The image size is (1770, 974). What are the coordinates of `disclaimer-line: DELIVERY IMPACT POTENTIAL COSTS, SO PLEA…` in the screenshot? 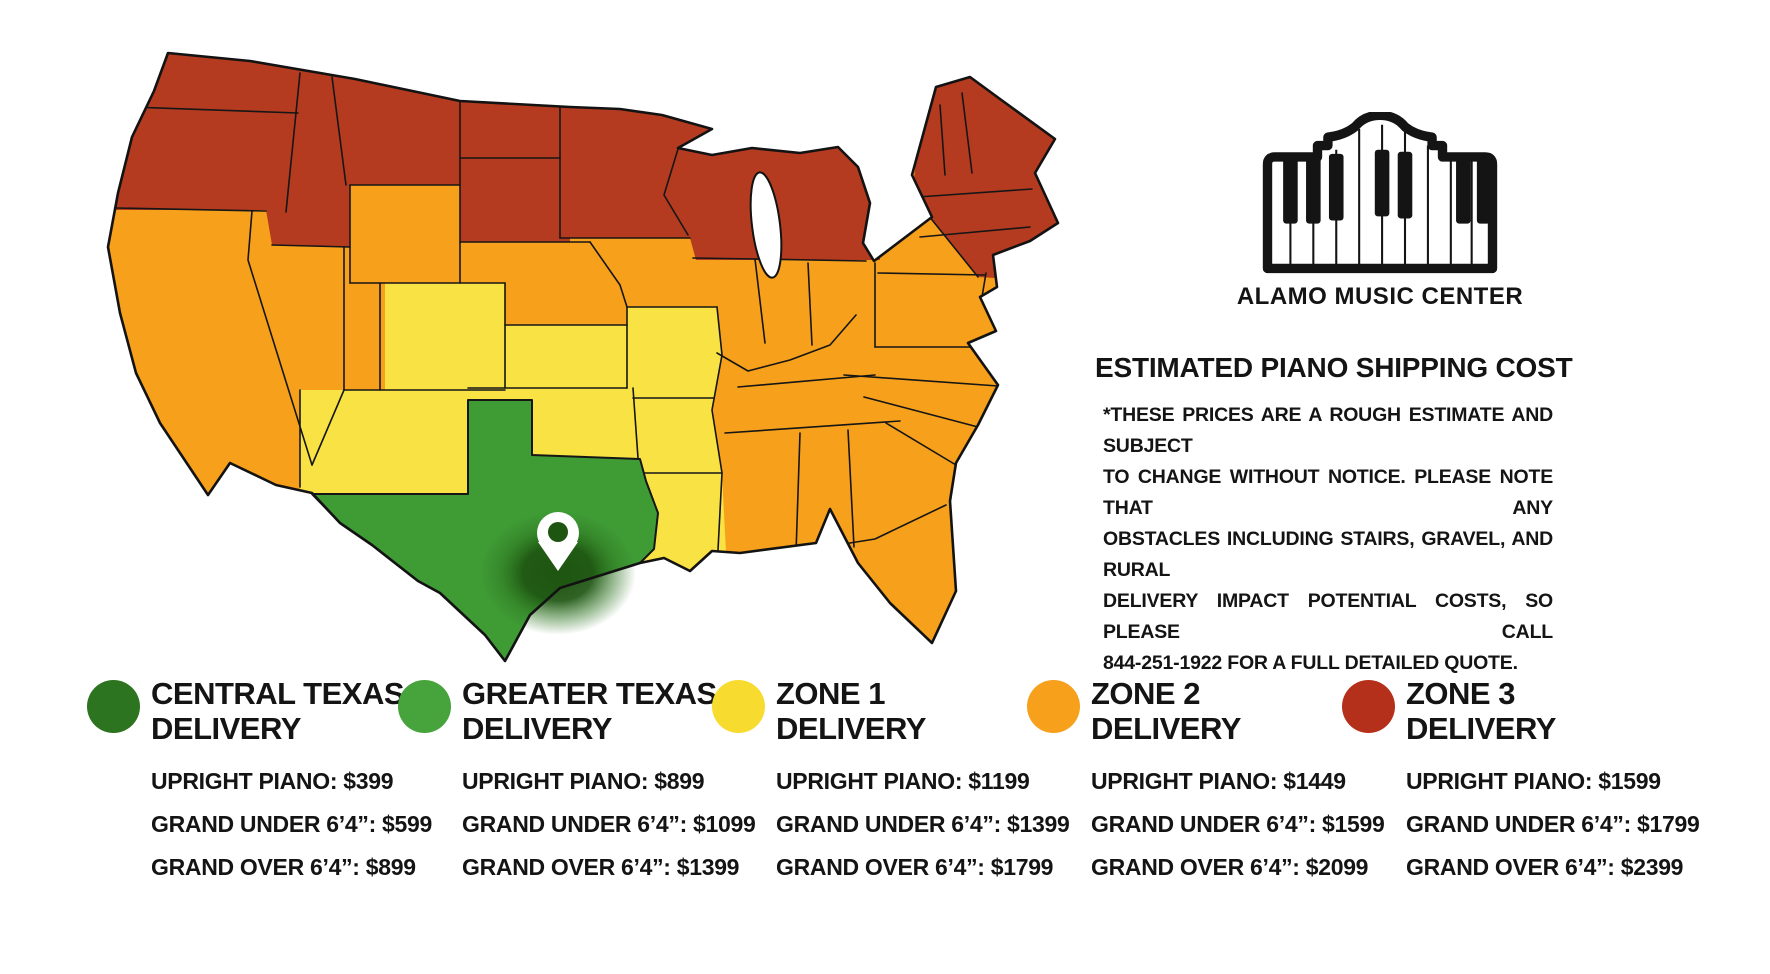 It's located at (1328, 616).